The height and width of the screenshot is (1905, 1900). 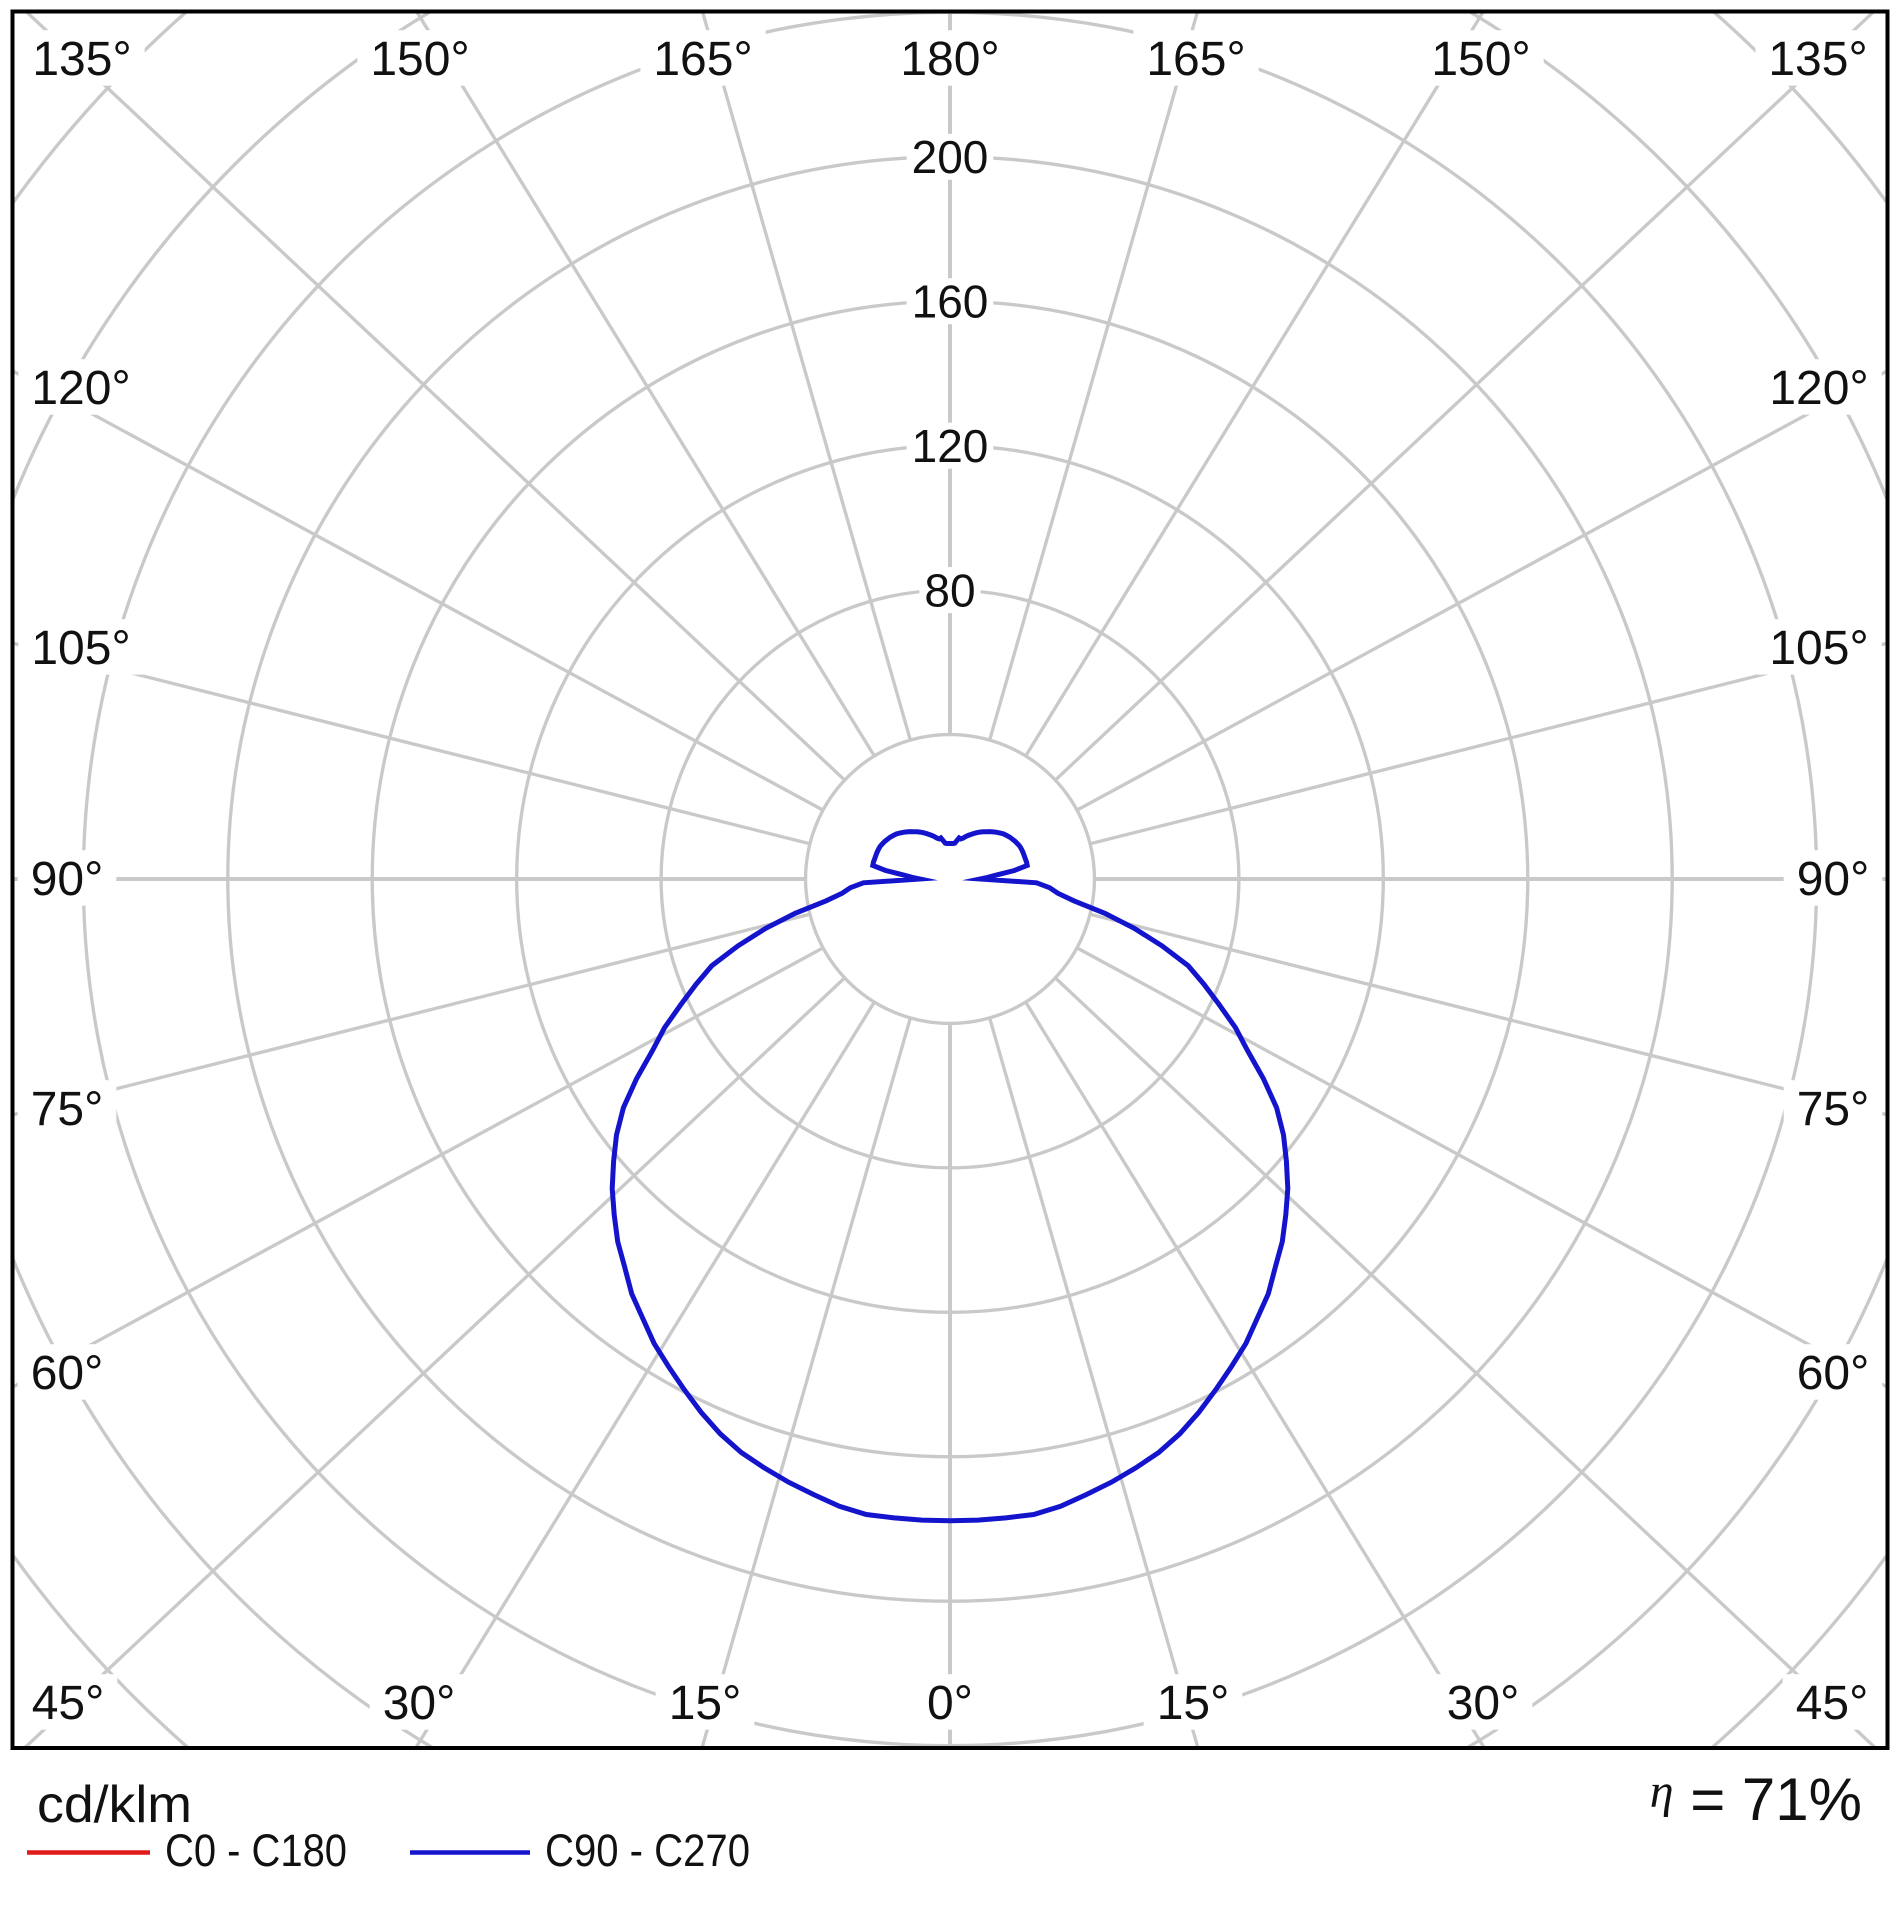 I want to click on svg-text: η = 71%, so click(x=1756, y=1799).